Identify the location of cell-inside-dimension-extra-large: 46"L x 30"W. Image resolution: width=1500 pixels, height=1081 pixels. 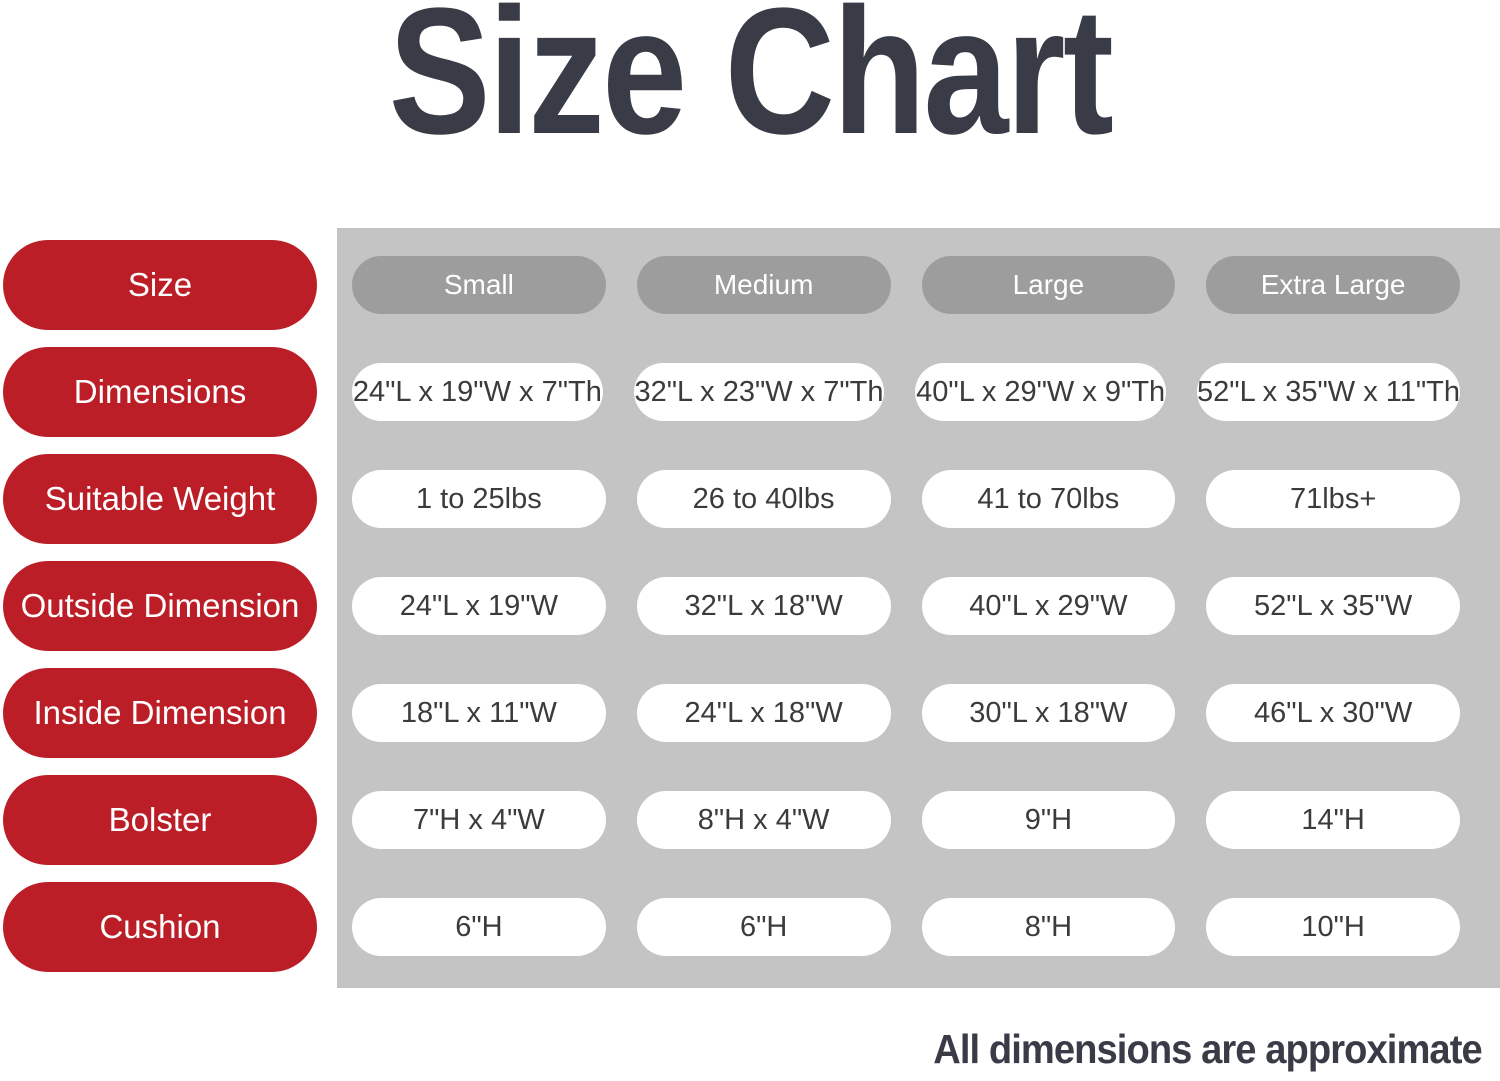
(1333, 713).